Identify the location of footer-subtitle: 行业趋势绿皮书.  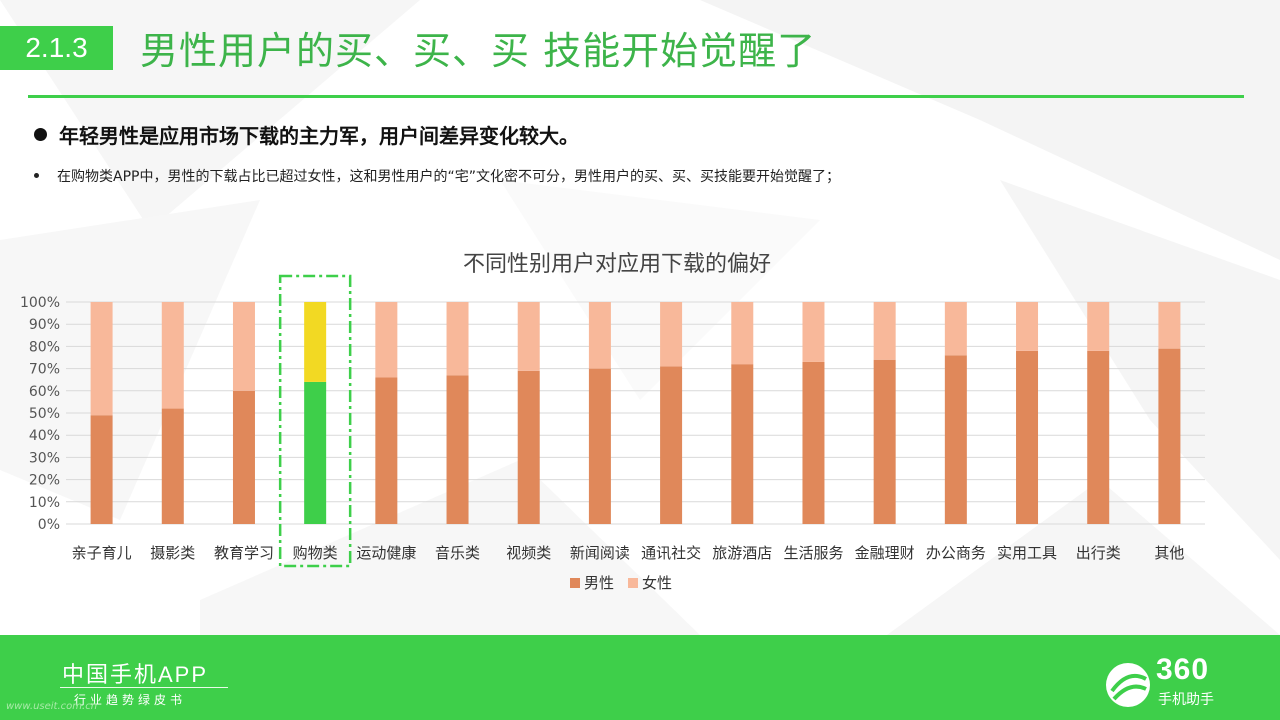
(130, 700).